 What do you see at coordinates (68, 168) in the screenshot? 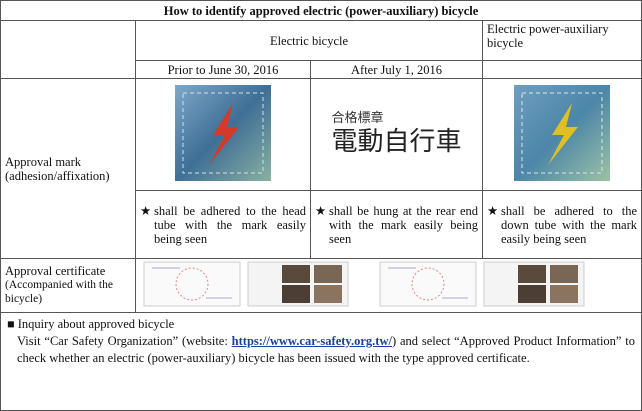
I see `approval-mark-label: Approval mark (adhesion/affixation)` at bounding box center [68, 168].